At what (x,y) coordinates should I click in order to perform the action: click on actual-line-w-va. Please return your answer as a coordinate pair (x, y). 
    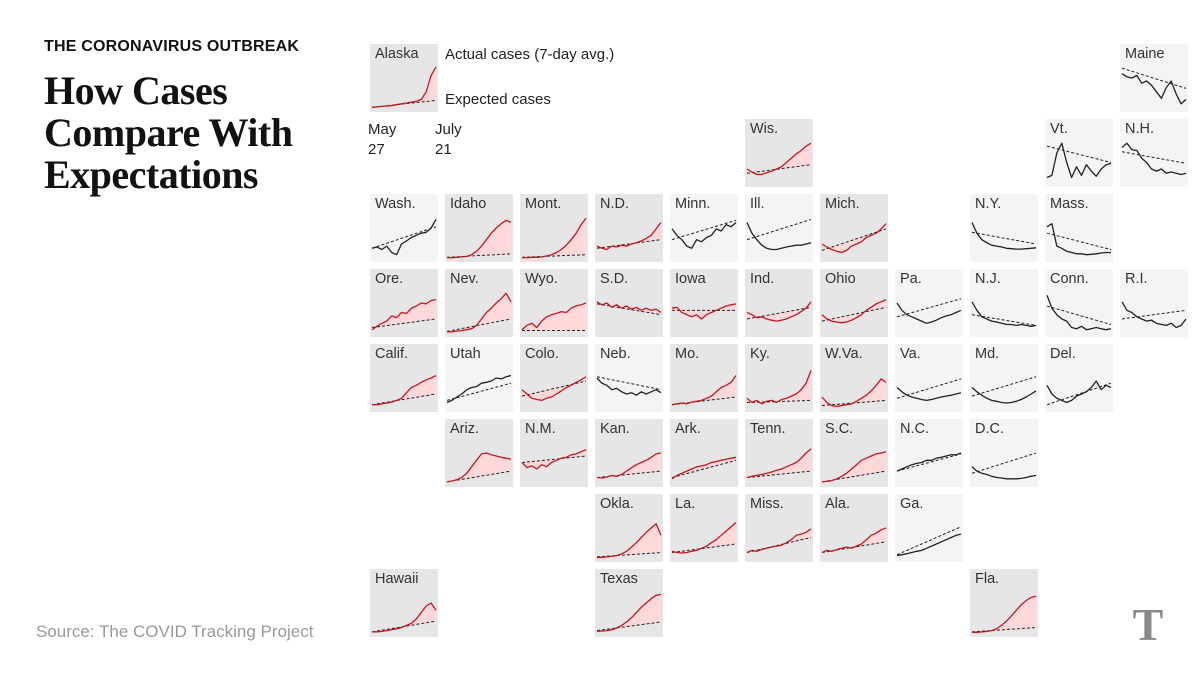
    Looking at the image, I should click on (854, 393).